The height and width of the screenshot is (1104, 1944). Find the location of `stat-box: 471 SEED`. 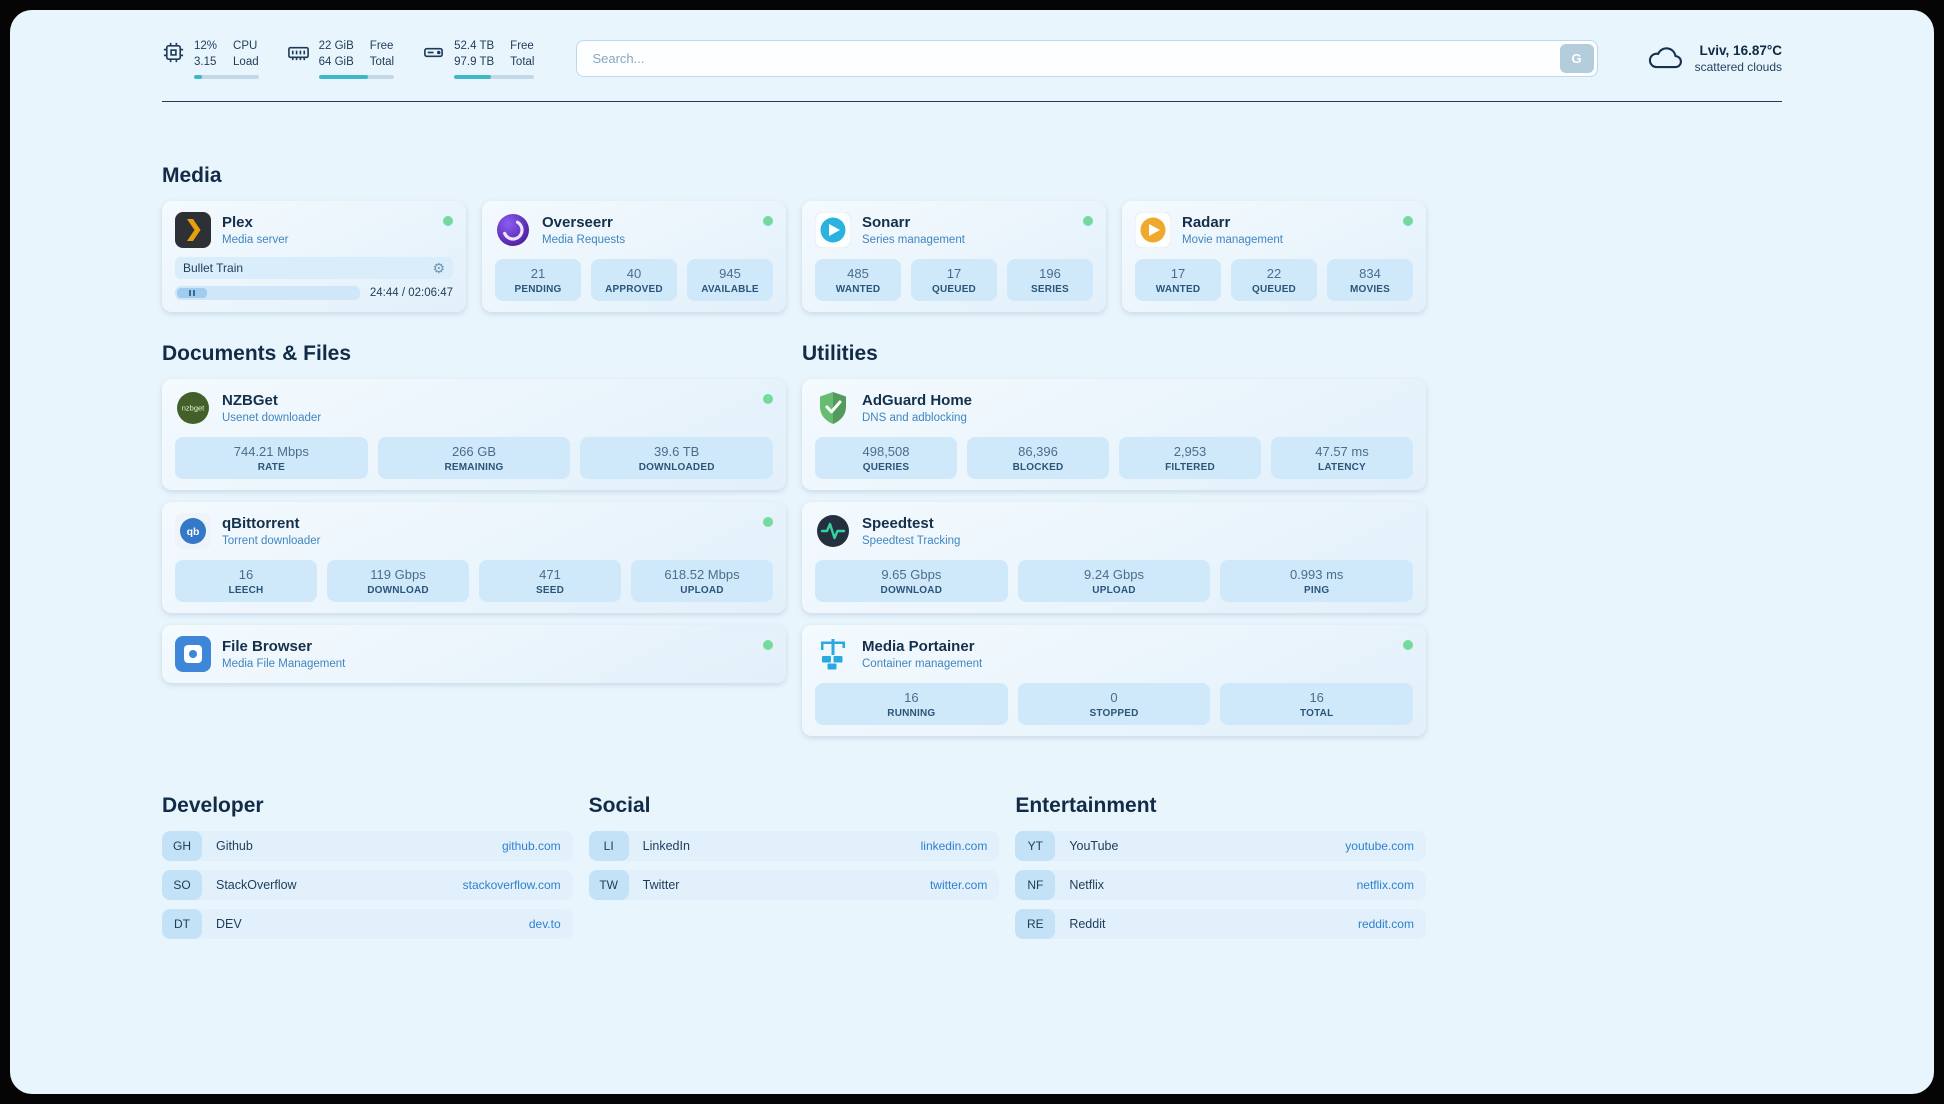

stat-box: 471 SEED is located at coordinates (550, 581).